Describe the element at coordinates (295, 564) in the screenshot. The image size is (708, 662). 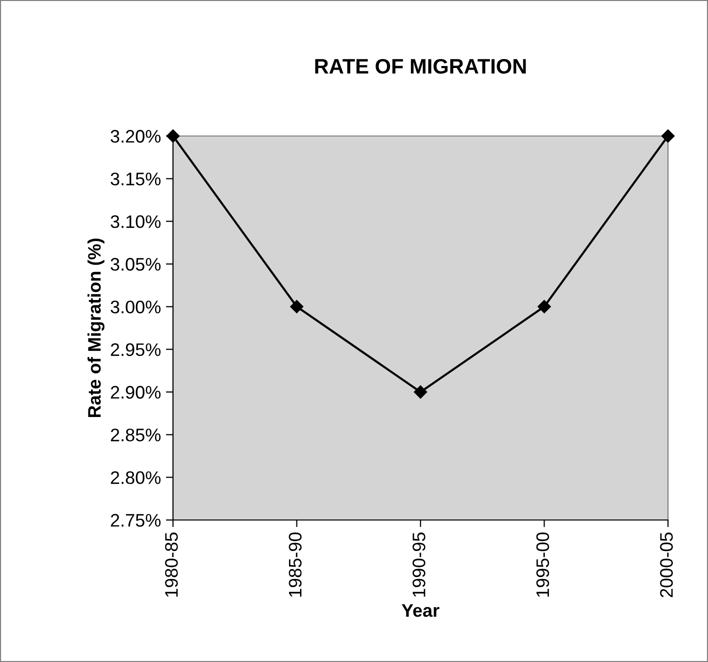
I see `x-tick-label: 1985-90` at that location.